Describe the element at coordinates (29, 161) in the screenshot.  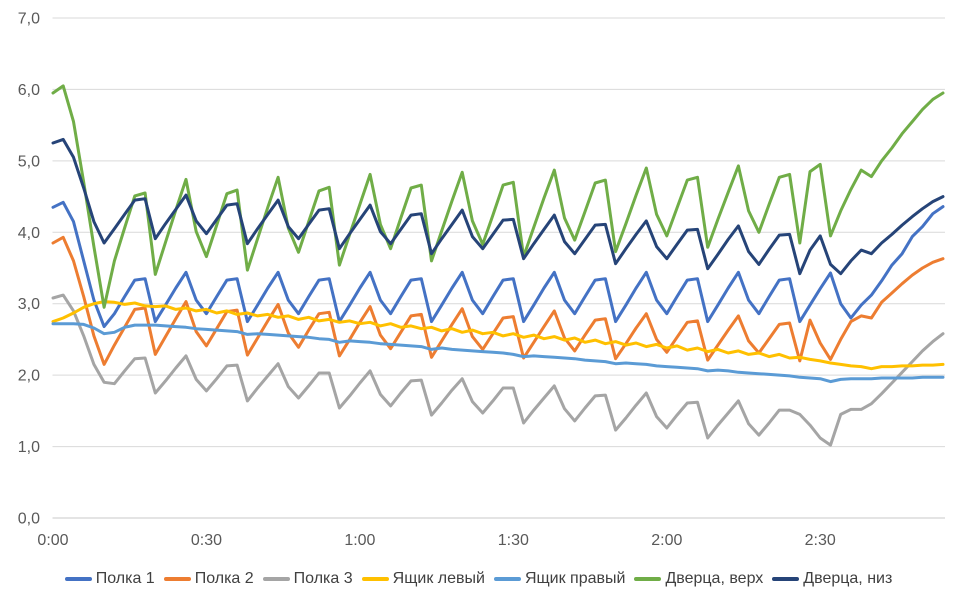
I see `y-axis-tick-label: 5,0` at that location.